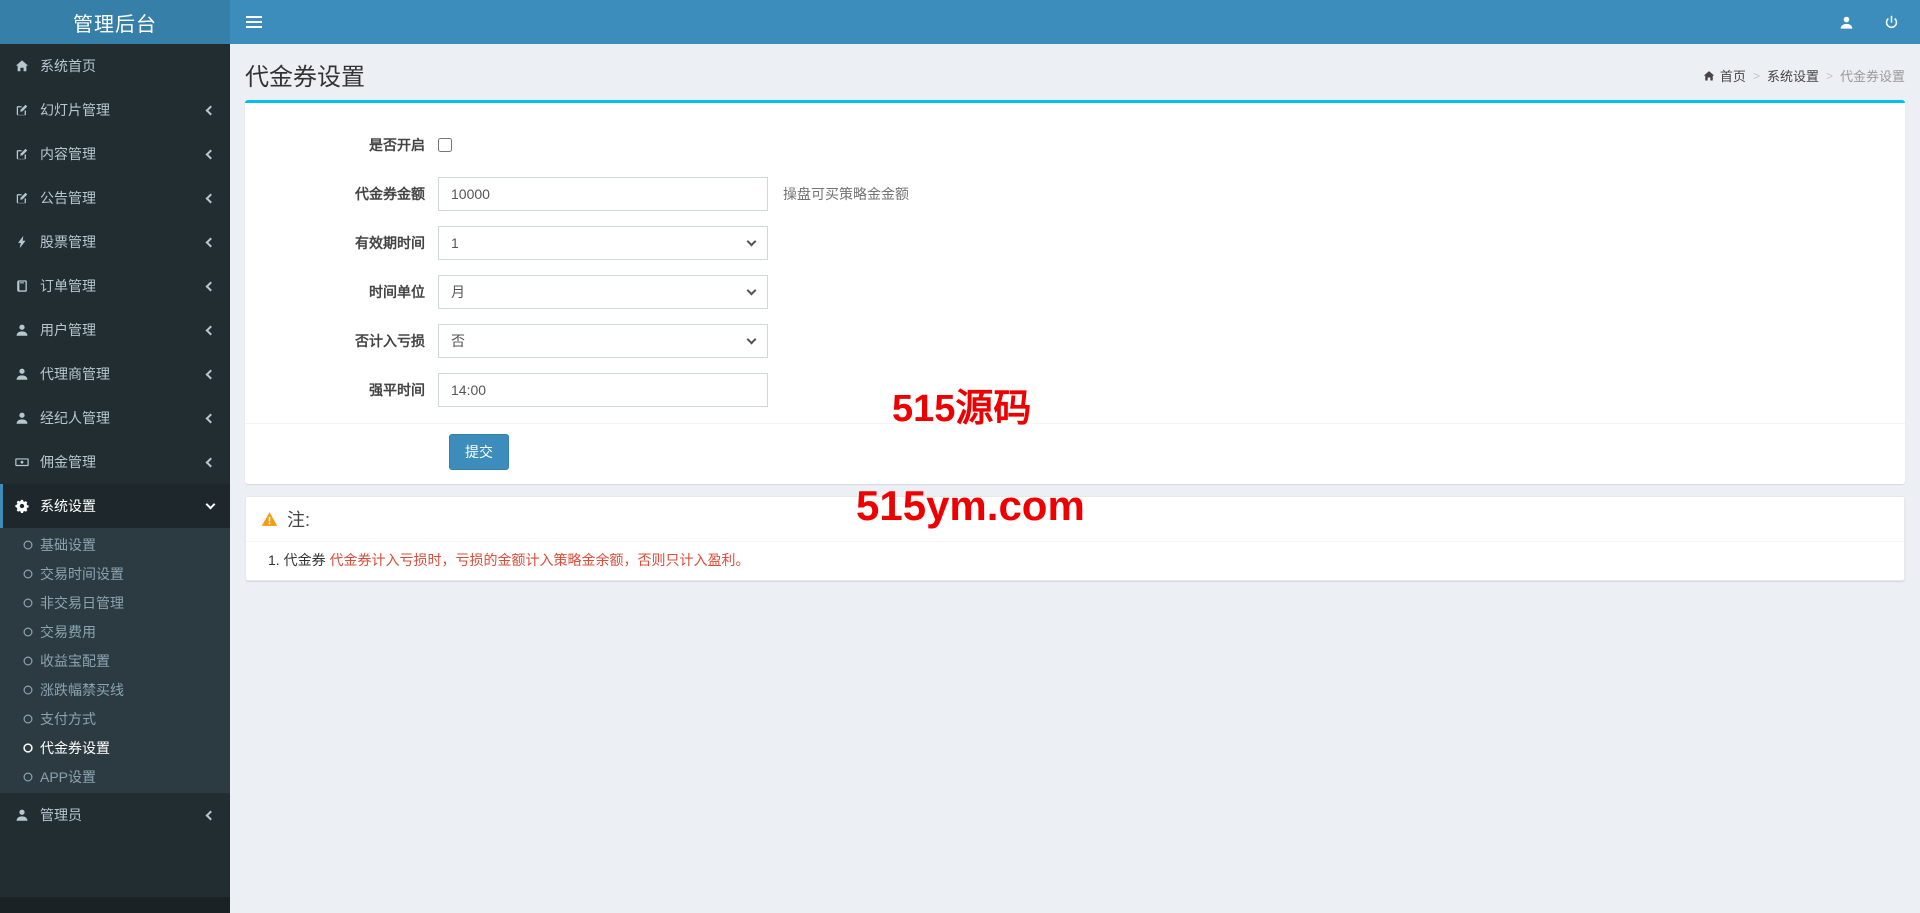  I want to click on sidebar-item-stocks: 股票管理, so click(115, 242).